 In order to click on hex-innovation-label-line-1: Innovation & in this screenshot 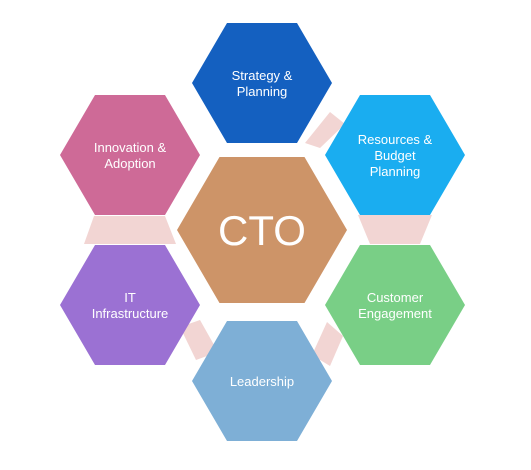, I will do `click(130, 147)`.